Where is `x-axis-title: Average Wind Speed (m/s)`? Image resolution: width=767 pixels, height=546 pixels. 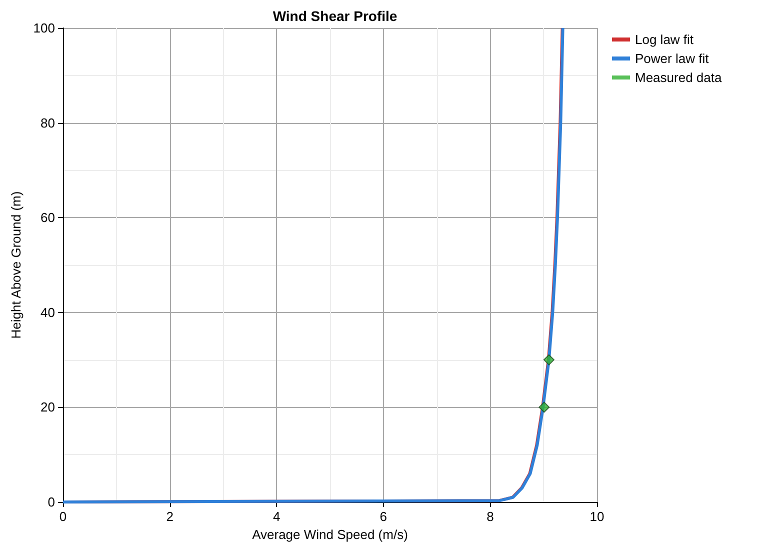 x-axis-title: Average Wind Speed (m/s) is located at coordinates (330, 534).